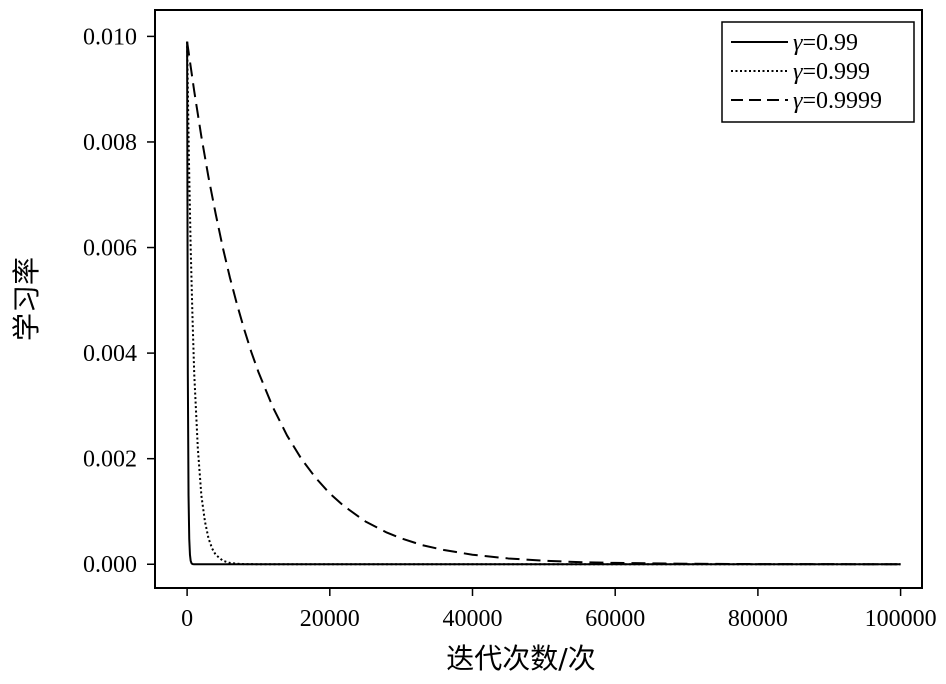 The width and height of the screenshot is (946, 684). Describe the element at coordinates (758, 619) in the screenshot. I see `x-tick-label: 80000` at that location.